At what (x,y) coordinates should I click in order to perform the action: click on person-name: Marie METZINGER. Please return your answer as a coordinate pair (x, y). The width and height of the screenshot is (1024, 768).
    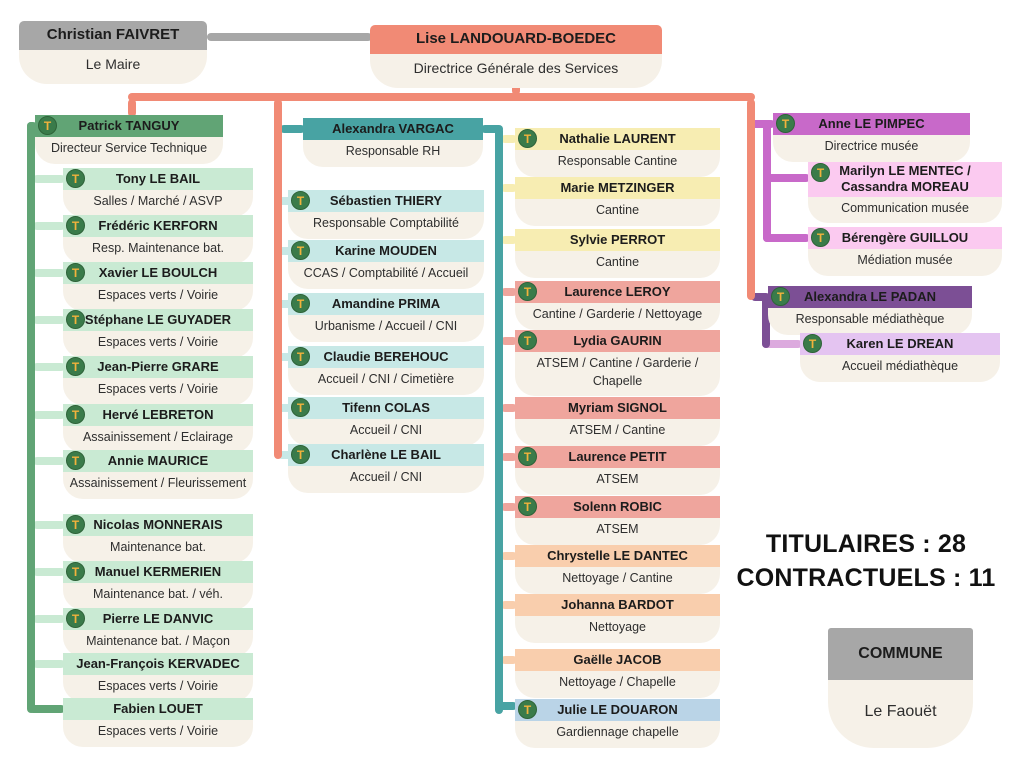
    Looking at the image, I should click on (617, 188).